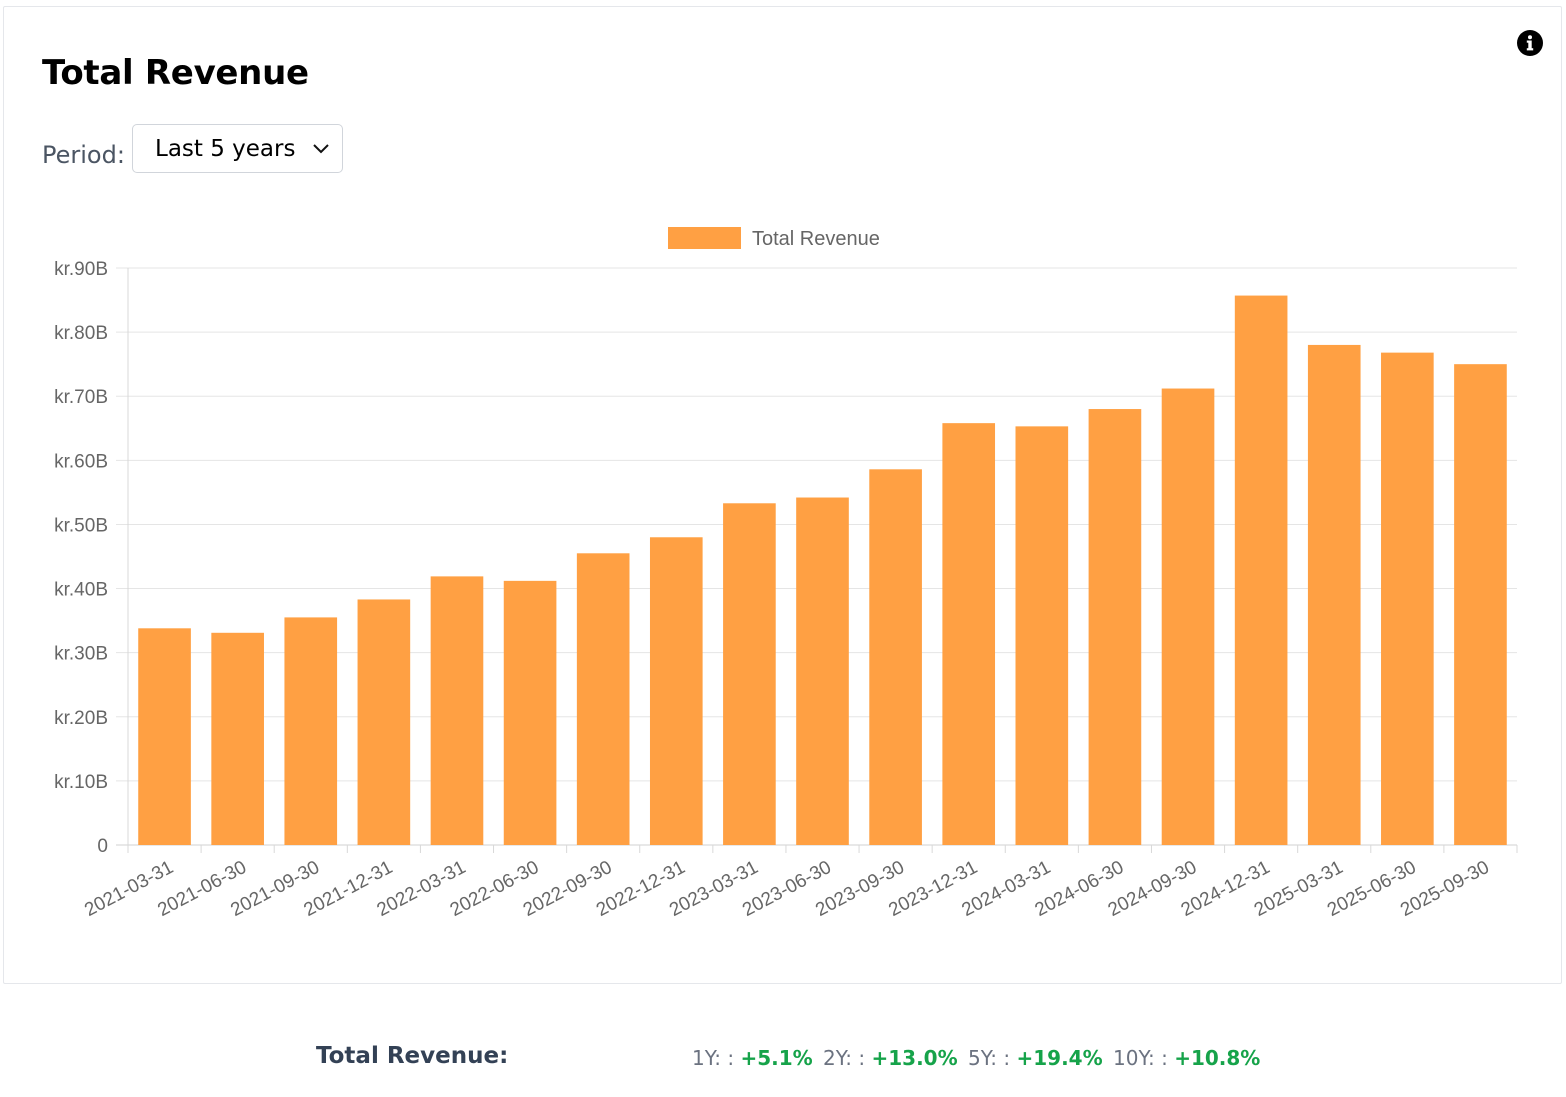 The width and height of the screenshot is (1566, 1097). I want to click on growth-5y: 5Y: : +19.4%, so click(1035, 1058).